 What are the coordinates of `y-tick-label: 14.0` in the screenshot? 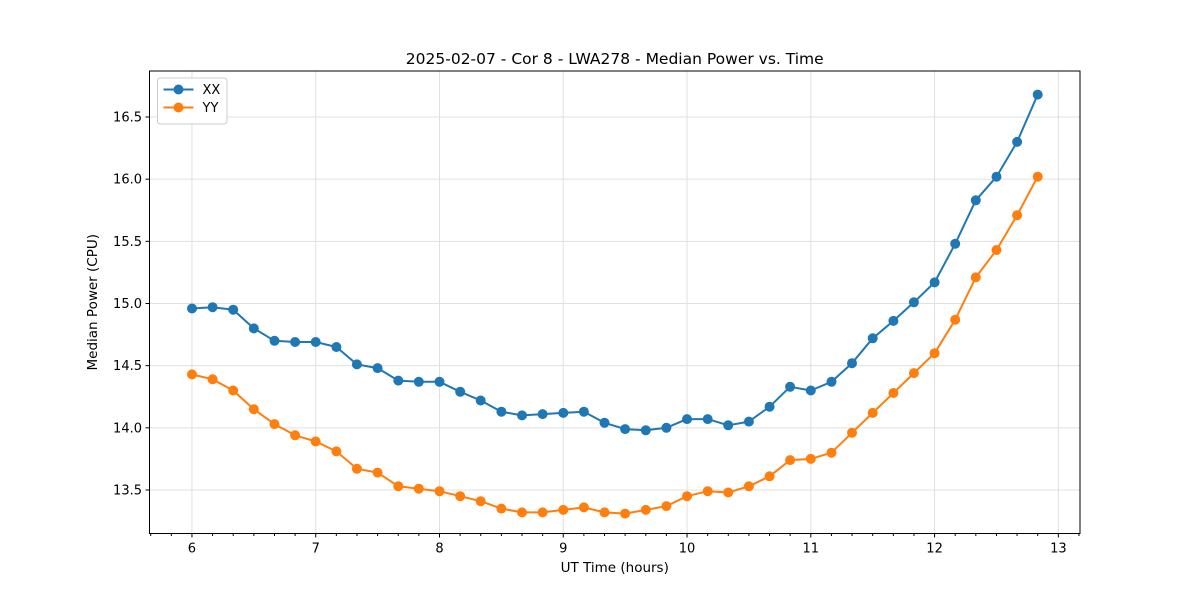 It's located at (127, 428).